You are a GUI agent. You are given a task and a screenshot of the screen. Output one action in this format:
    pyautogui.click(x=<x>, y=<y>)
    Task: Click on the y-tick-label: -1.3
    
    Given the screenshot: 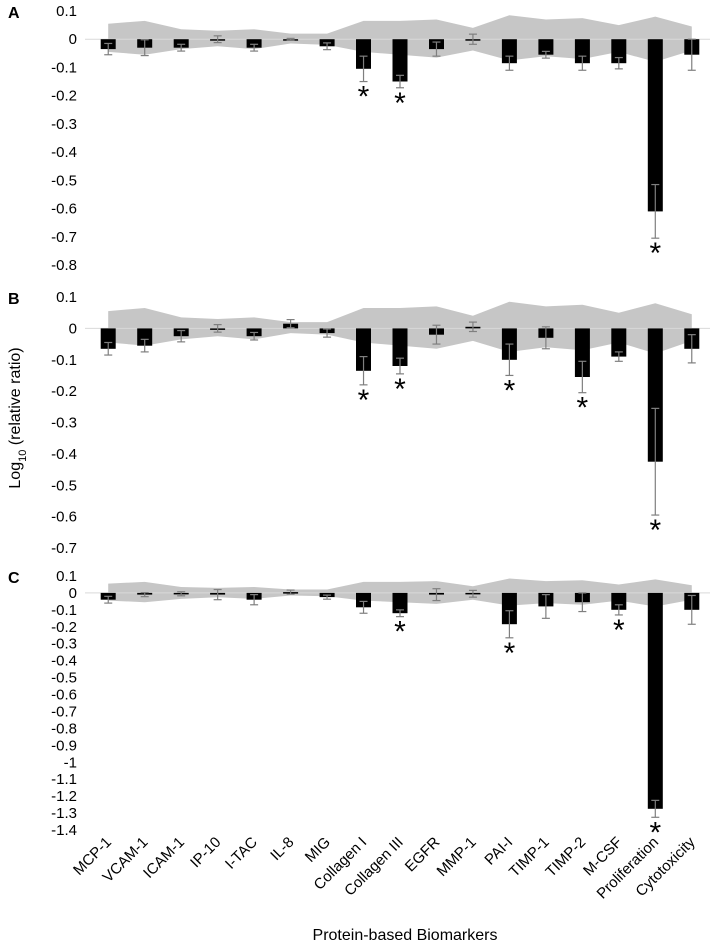 What is the action you would take?
    pyautogui.click(x=64, y=813)
    